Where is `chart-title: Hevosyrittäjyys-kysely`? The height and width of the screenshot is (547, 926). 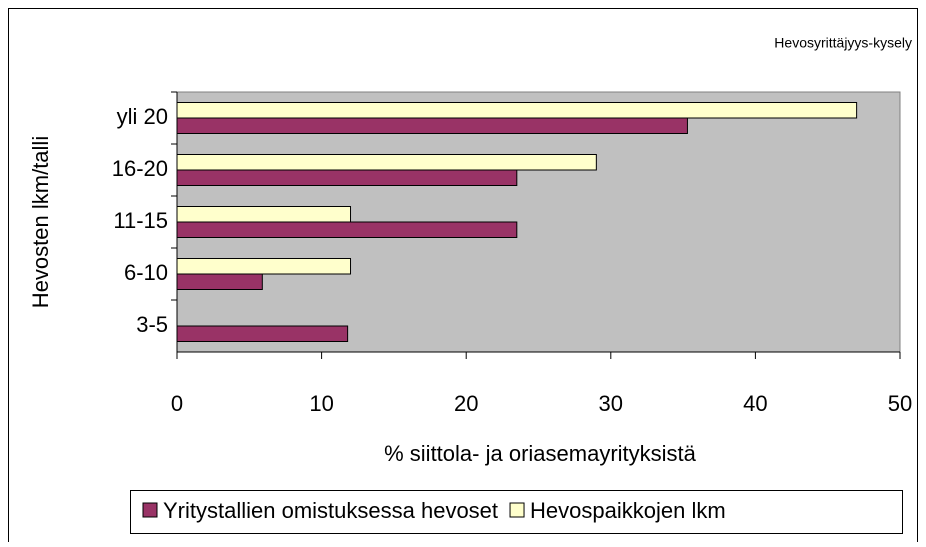
chart-title: Hevosyrittäjyys-kysely is located at coordinates (843, 43).